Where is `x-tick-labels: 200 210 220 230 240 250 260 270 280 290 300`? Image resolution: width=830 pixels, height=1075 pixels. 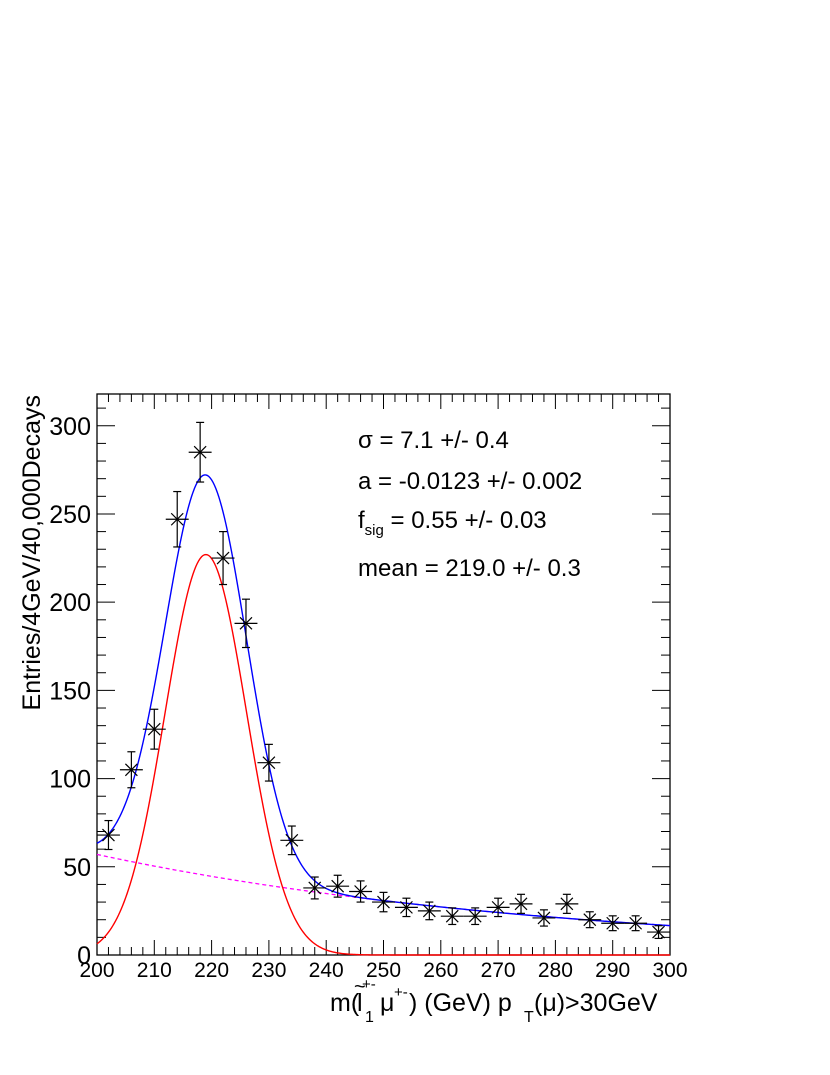 x-tick-labels: 200 210 220 230 240 250 260 270 280 290 300 is located at coordinates (383, 970).